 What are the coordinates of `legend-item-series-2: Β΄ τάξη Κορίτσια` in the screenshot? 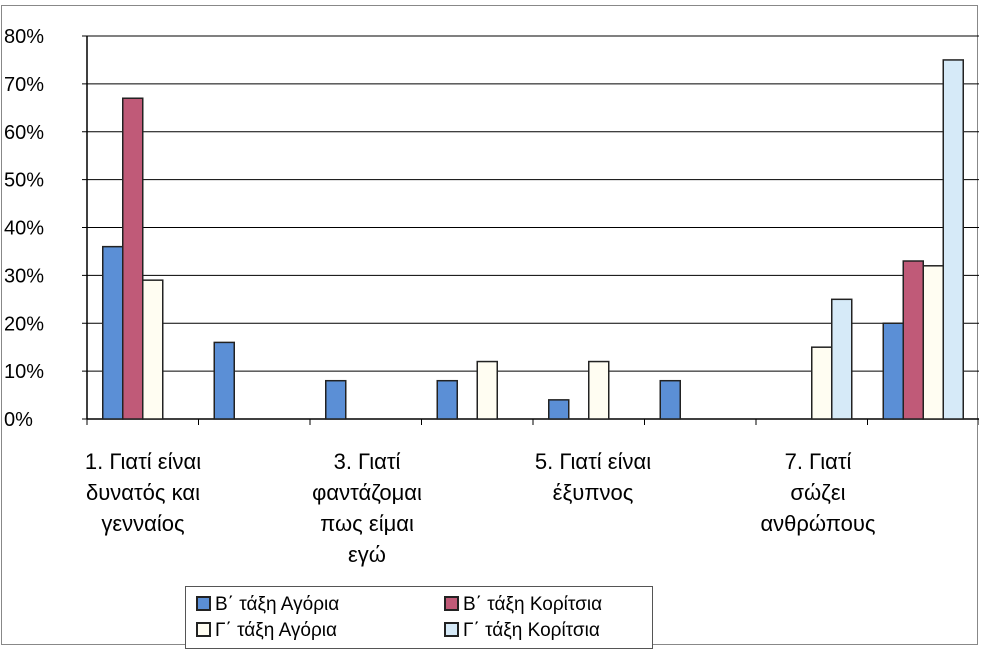 It's located at (523, 606).